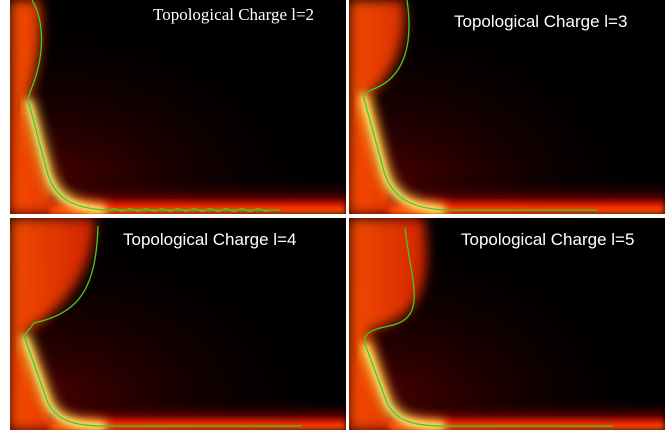 This screenshot has width=672, height=430. I want to click on panel-label: Topological Charge l=3, so click(541, 21).